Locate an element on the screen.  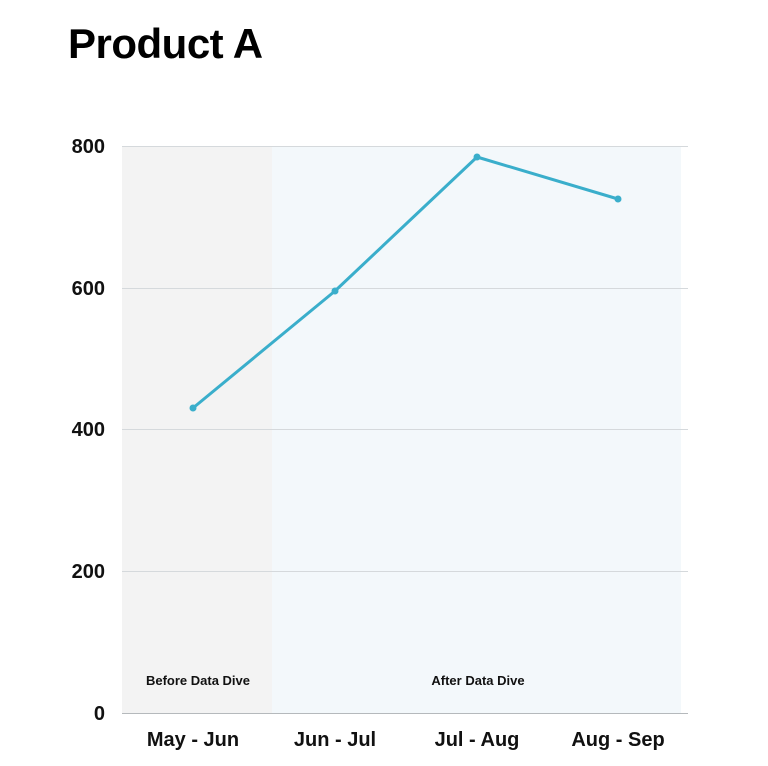
y-tick-label: 600 is located at coordinates (88, 289).